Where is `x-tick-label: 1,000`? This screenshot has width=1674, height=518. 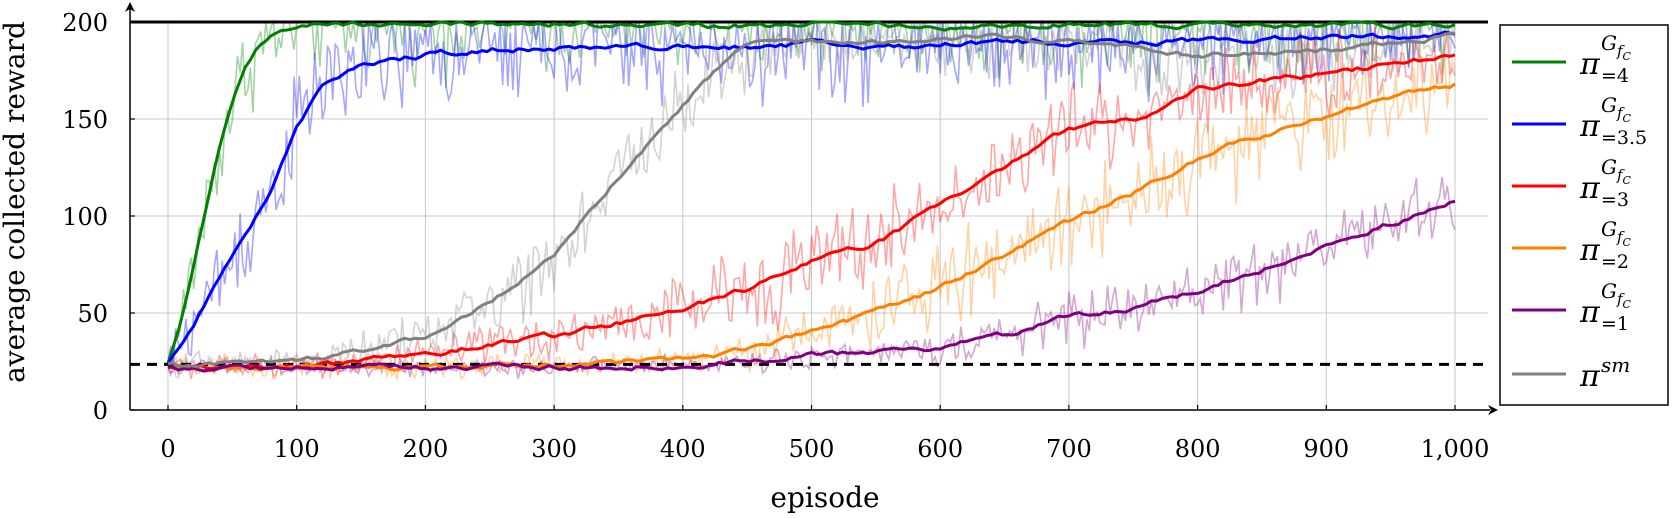 x-tick-label: 1,000 is located at coordinates (1455, 449).